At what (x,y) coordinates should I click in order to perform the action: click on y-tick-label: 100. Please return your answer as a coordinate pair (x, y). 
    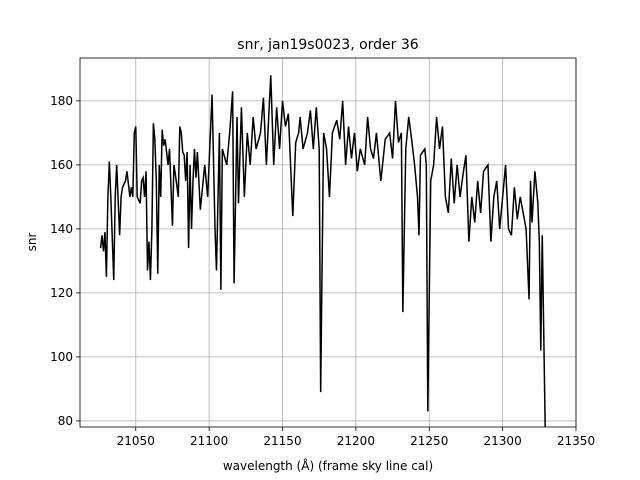
    Looking at the image, I should click on (61, 357).